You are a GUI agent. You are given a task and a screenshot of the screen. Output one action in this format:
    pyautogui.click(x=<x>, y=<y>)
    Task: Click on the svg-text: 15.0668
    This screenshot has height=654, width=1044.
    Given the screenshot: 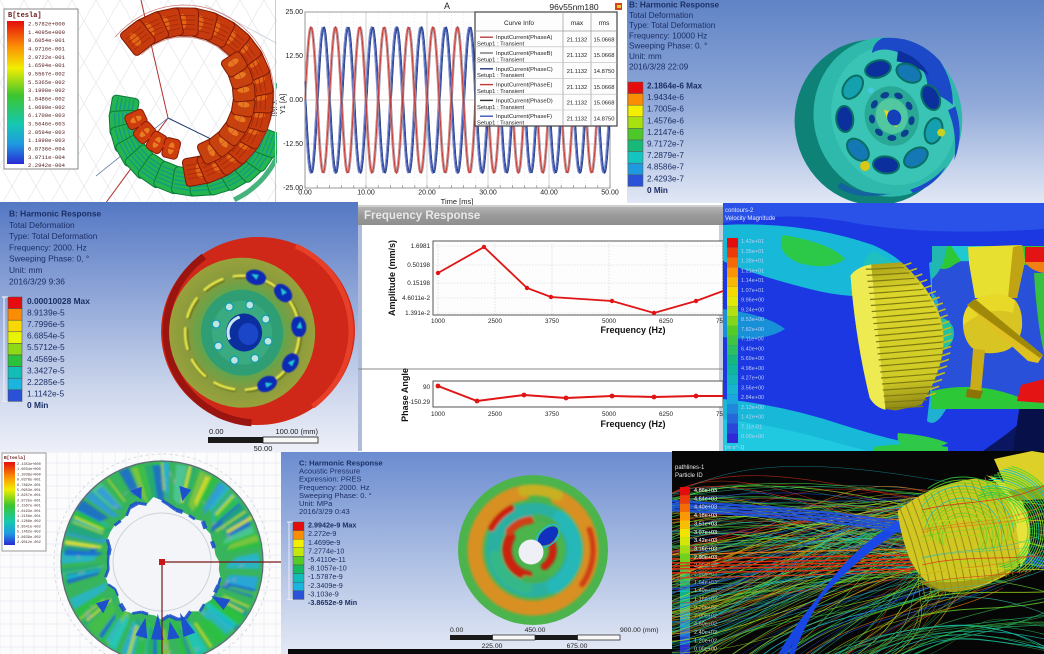 What is the action you would take?
    pyautogui.click(x=604, y=104)
    